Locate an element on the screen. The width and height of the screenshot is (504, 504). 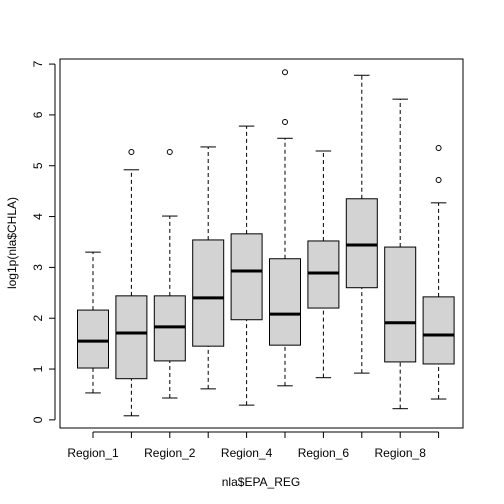
x-tick-label: Region_6 is located at coordinates (324, 453).